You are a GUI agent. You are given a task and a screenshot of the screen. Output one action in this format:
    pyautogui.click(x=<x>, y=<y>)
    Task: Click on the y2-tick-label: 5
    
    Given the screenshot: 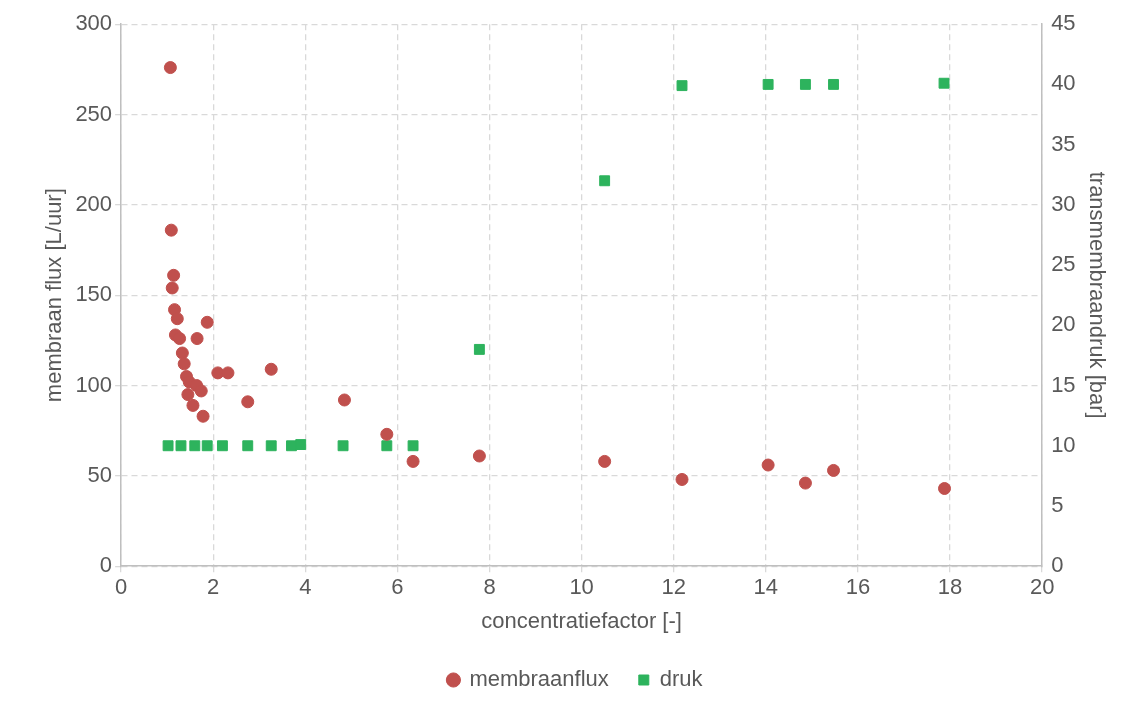 What is the action you would take?
    pyautogui.click(x=1057, y=505)
    